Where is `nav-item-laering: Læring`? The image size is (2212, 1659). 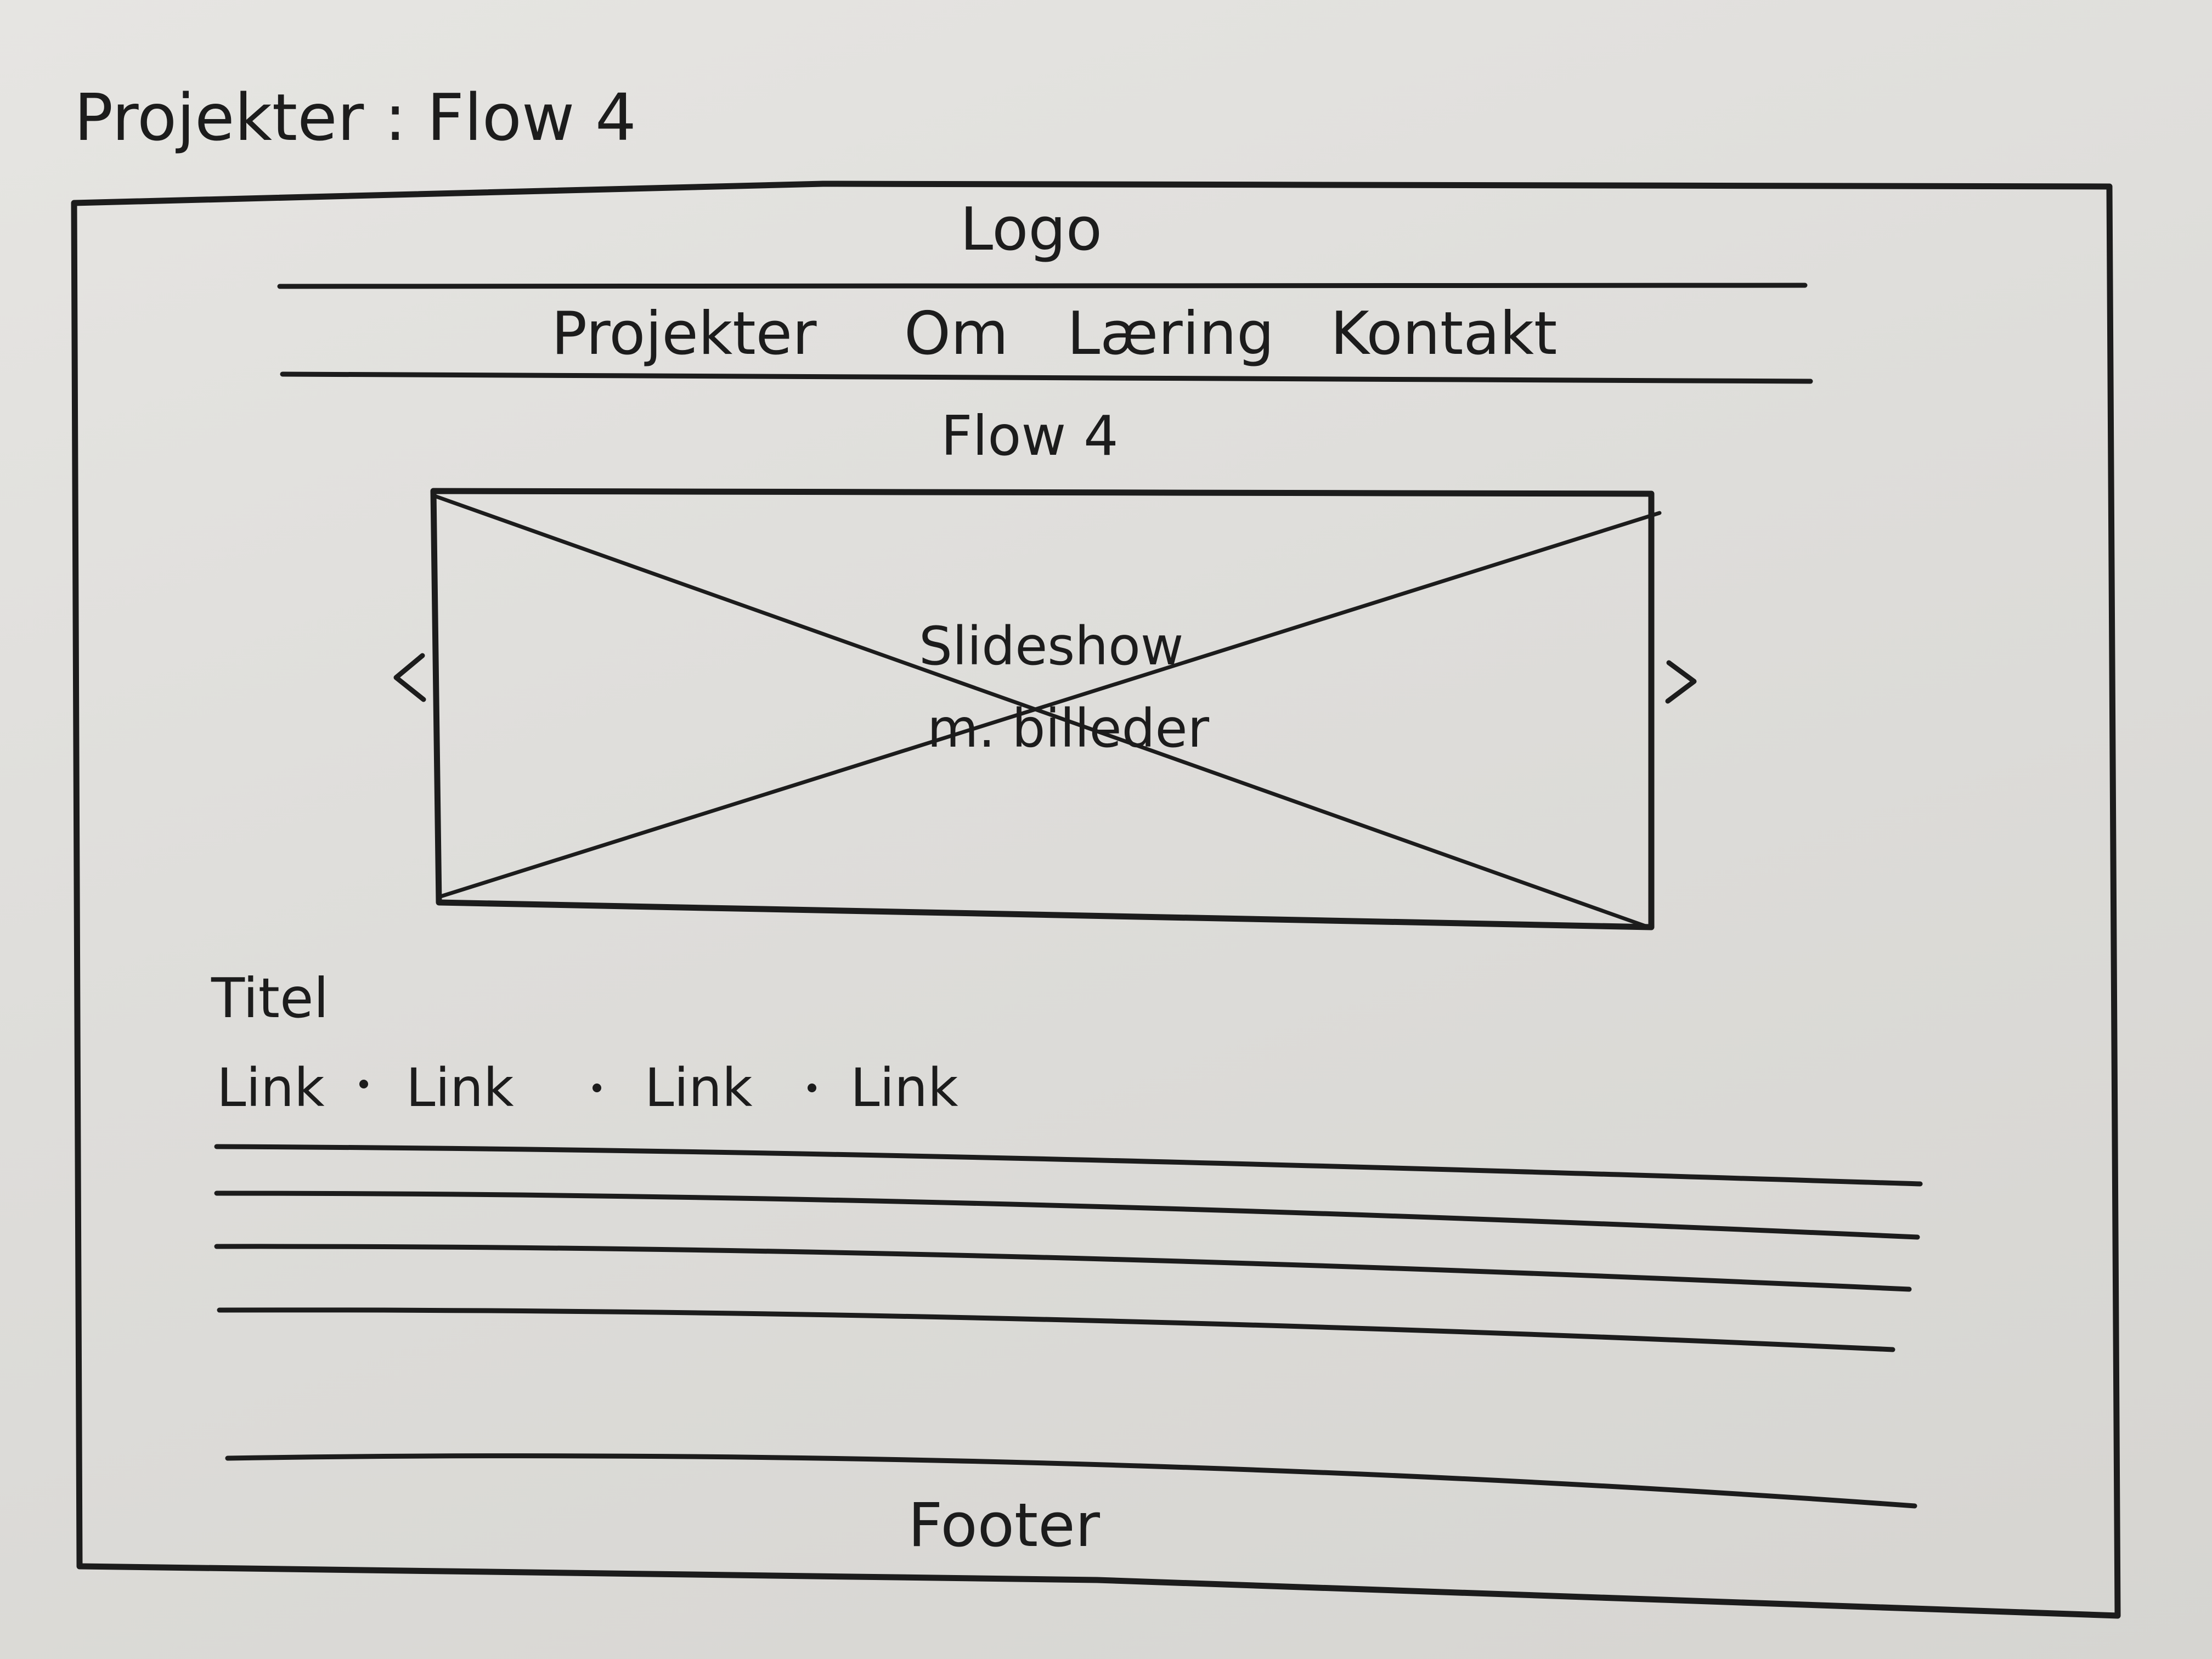
nav-item-laering: Læring is located at coordinates (1170, 334).